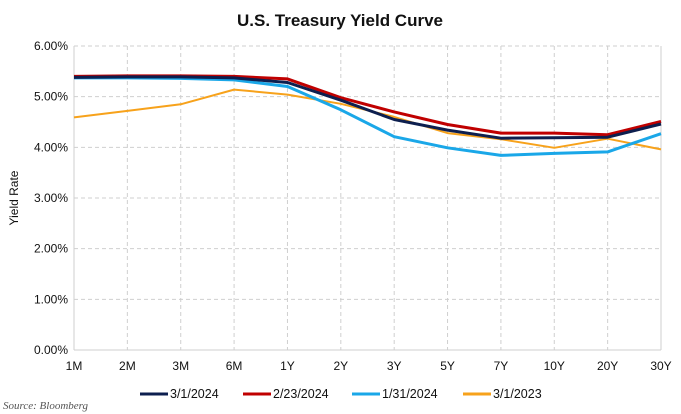 The image size is (681, 414). Describe the element at coordinates (660, 366) in the screenshot. I see `x-tick-label: 30Y` at that location.